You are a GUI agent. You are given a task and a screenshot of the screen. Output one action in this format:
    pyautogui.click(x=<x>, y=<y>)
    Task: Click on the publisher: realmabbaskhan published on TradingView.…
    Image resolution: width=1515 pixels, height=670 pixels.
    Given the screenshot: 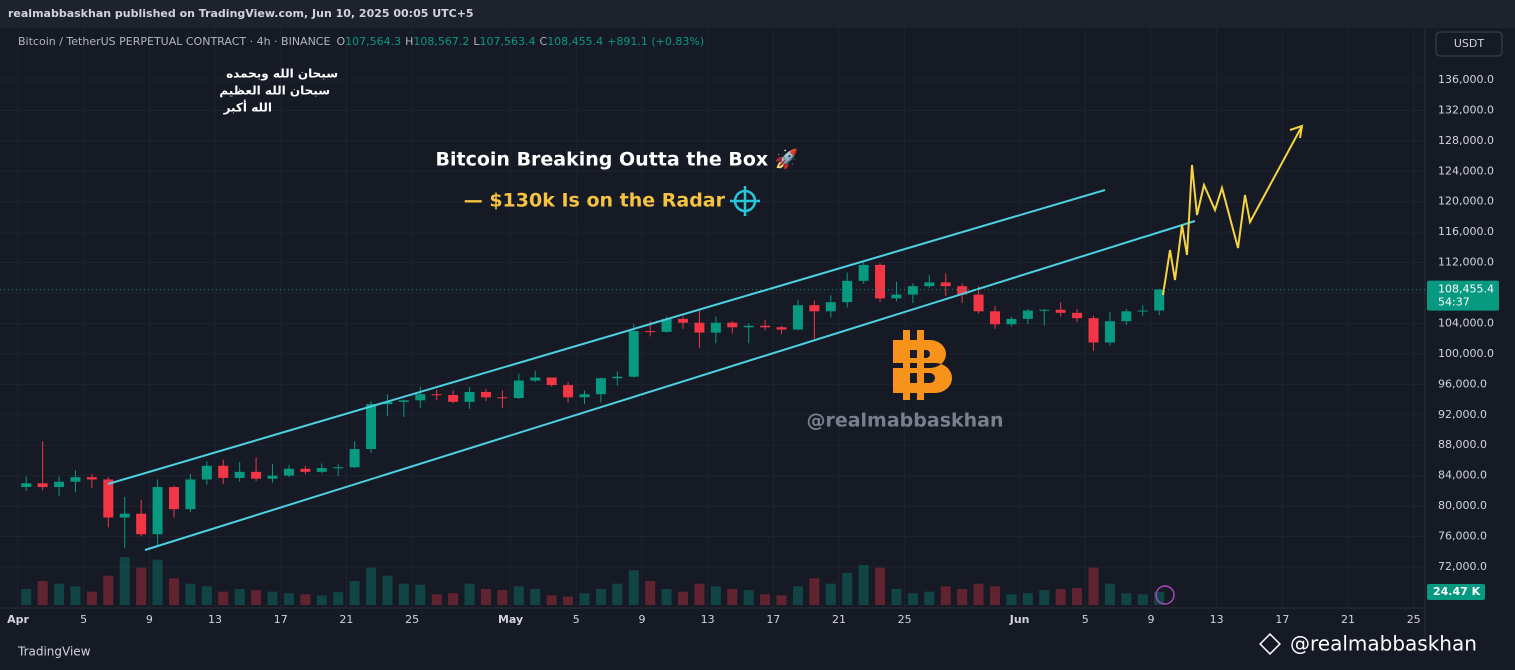 What is the action you would take?
    pyautogui.click(x=241, y=13)
    